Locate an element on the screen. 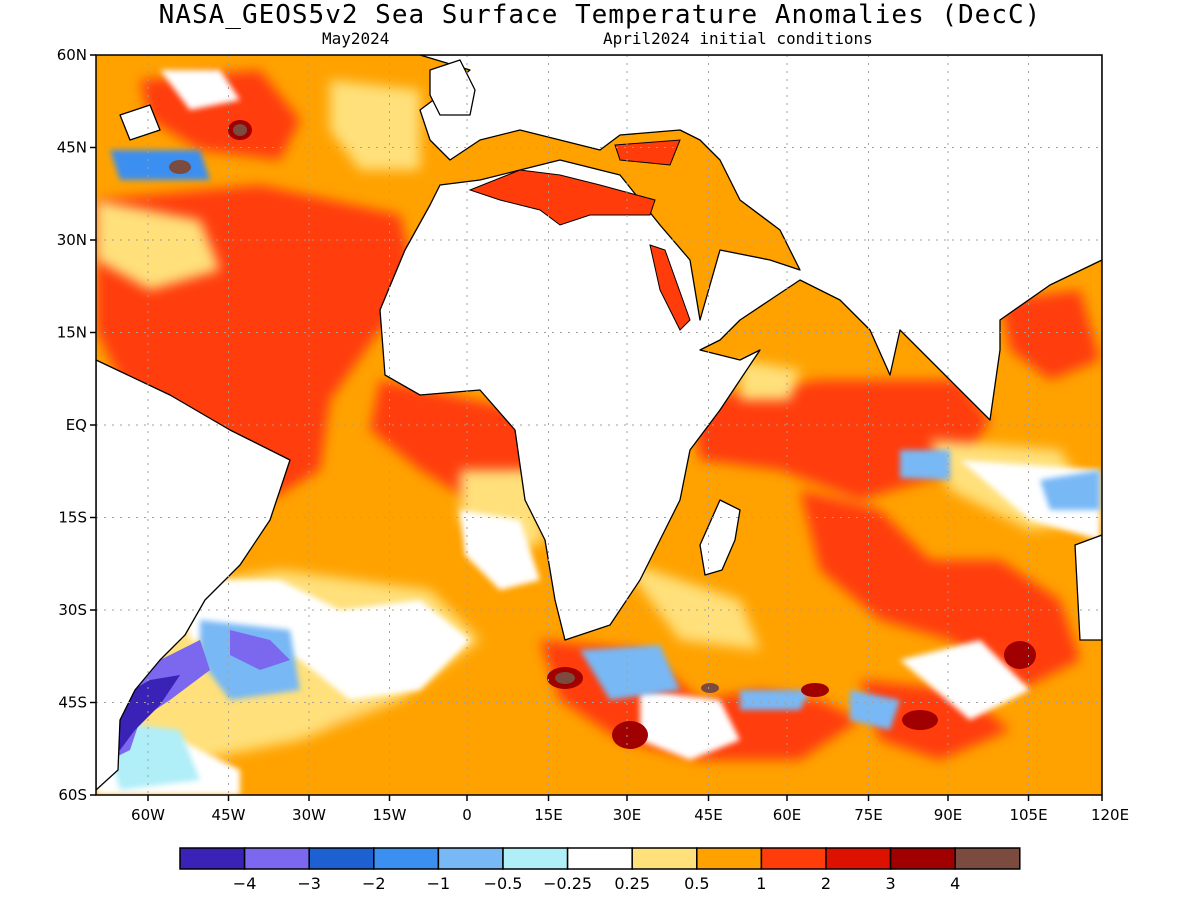  lon-label: 15E is located at coordinates (548, 815).